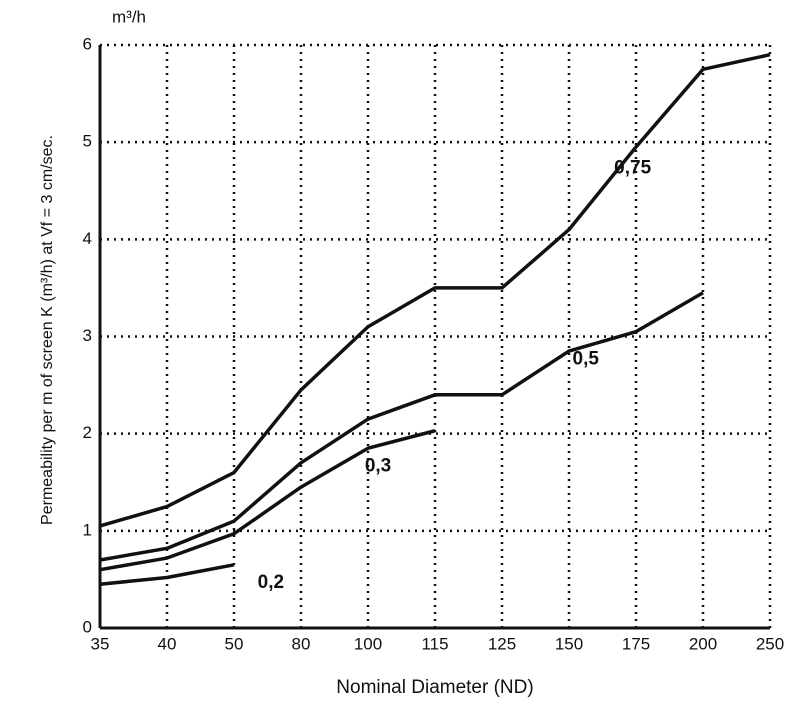  Describe the element at coordinates (234, 643) in the screenshot. I see `x-tick-label: 50` at that location.